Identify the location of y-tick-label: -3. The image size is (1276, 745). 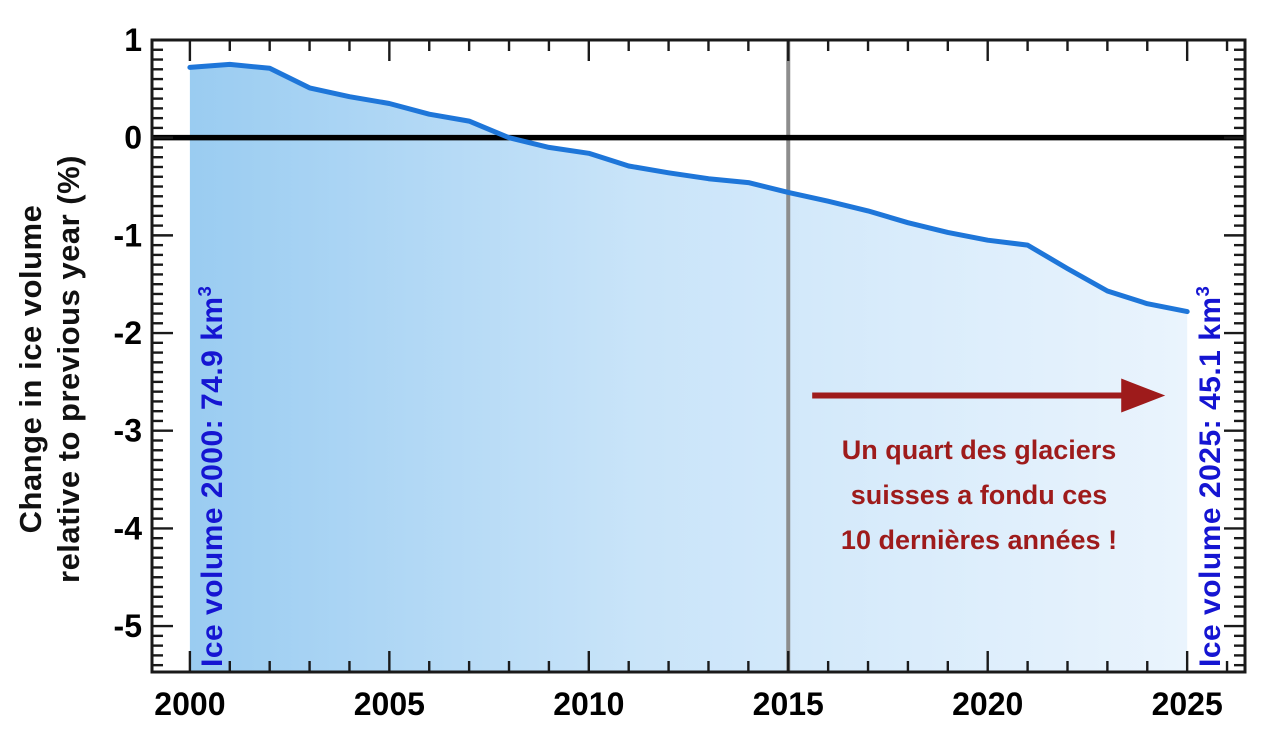
(128, 431).